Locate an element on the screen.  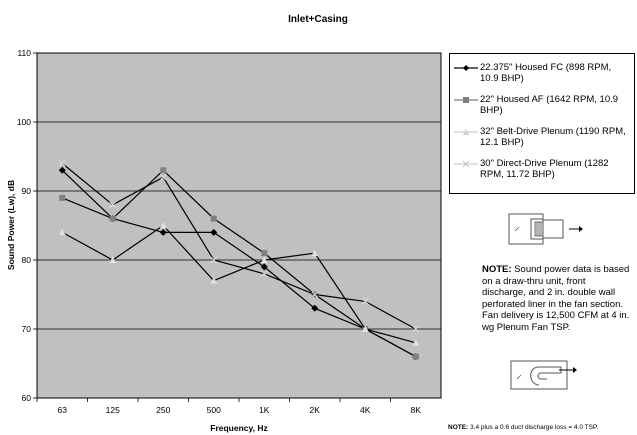
legend-label: 22" Housed AF (1642 RPM, 10.9 BHP) is located at coordinates (549, 105).